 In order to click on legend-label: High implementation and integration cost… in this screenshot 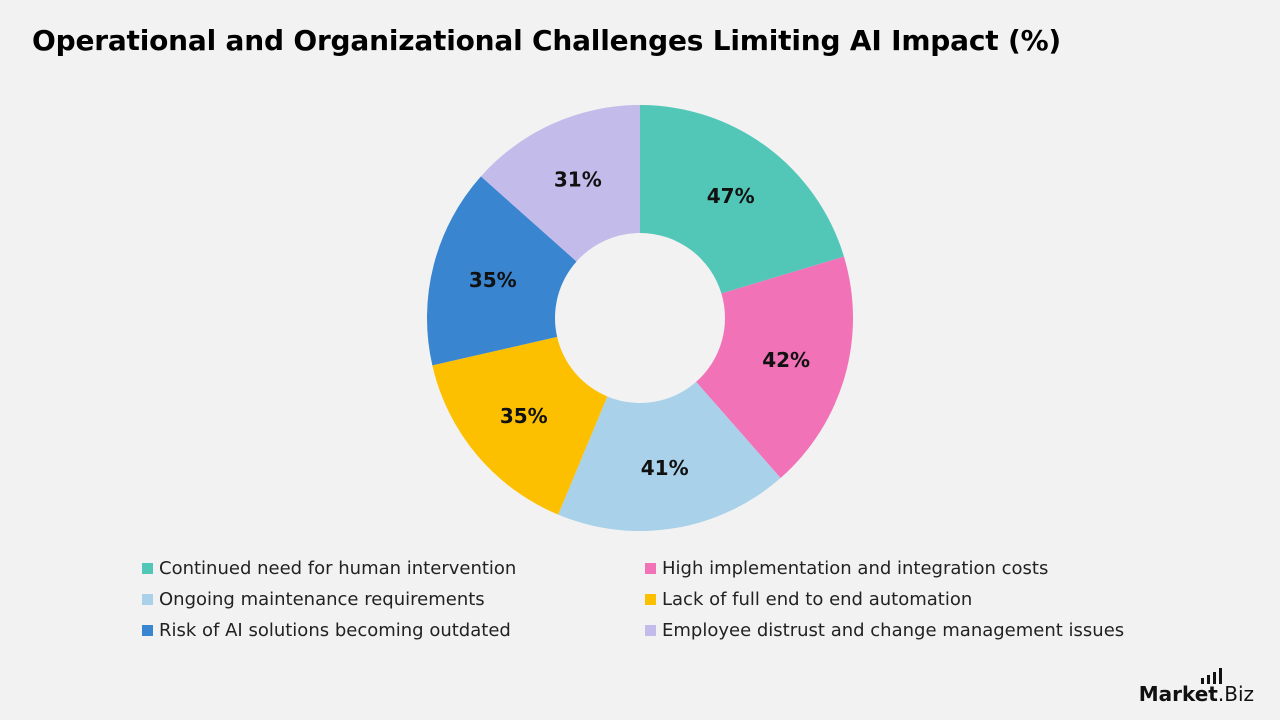, I will do `click(855, 568)`.